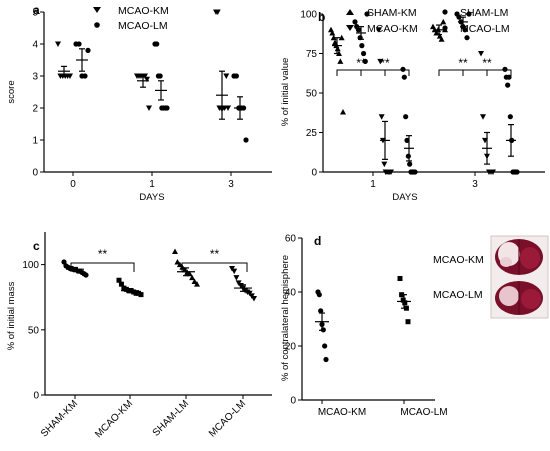 Image resolution: width=550 pixels, height=451 pixels. Describe the element at coordinates (143, 11) in the screenshot. I see `legend-label-mcao-km: MCAO-KM` at that location.